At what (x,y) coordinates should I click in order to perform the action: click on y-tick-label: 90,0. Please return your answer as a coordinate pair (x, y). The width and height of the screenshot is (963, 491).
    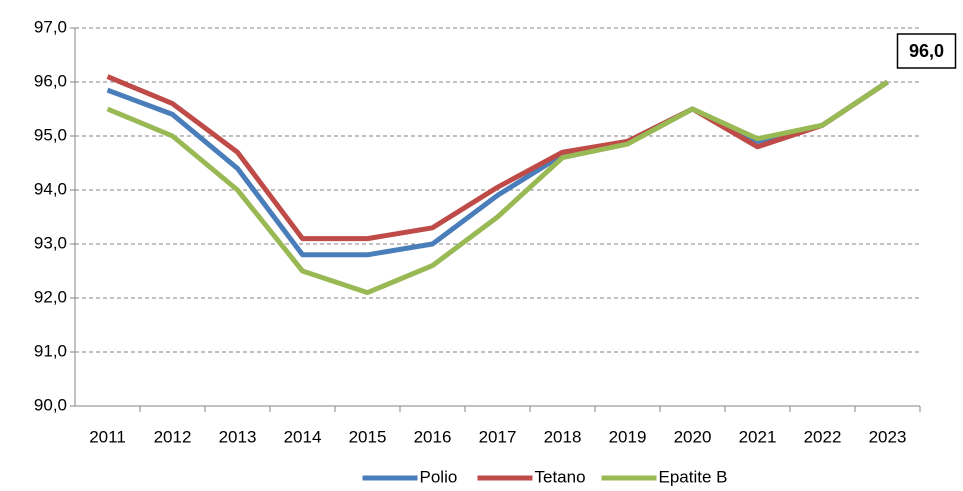
    Looking at the image, I should click on (50, 404).